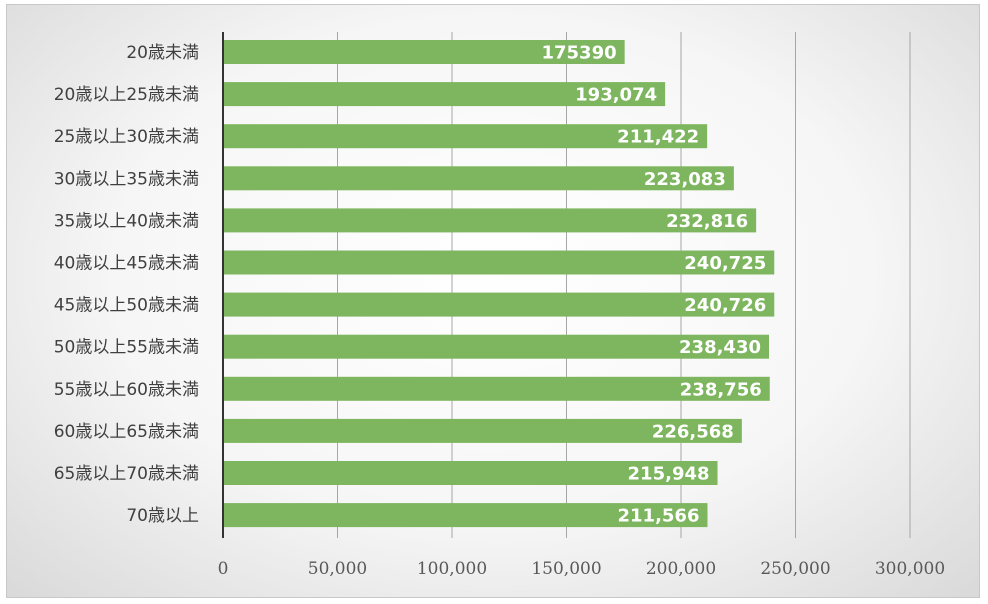  I want to click on data-label: 223,083, so click(685, 179).